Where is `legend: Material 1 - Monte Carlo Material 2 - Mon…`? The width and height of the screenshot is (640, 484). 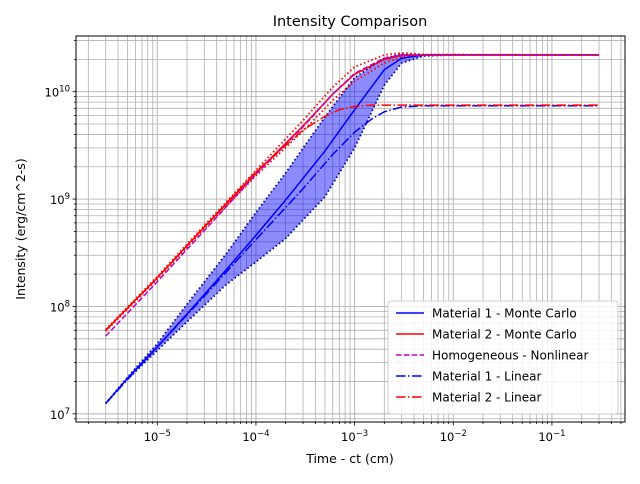 legend: Material 1 - Monte Carlo Material 2 - Mon… is located at coordinates (503, 357).